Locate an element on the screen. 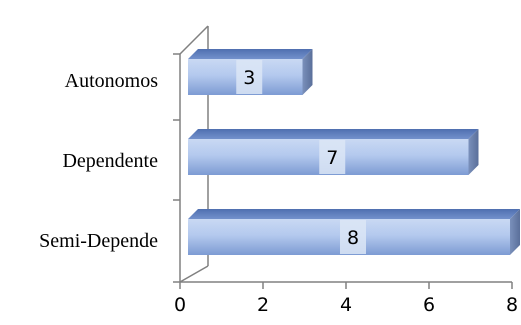 The width and height of the screenshot is (521, 325). x-tick-label: 6 is located at coordinates (429, 305).